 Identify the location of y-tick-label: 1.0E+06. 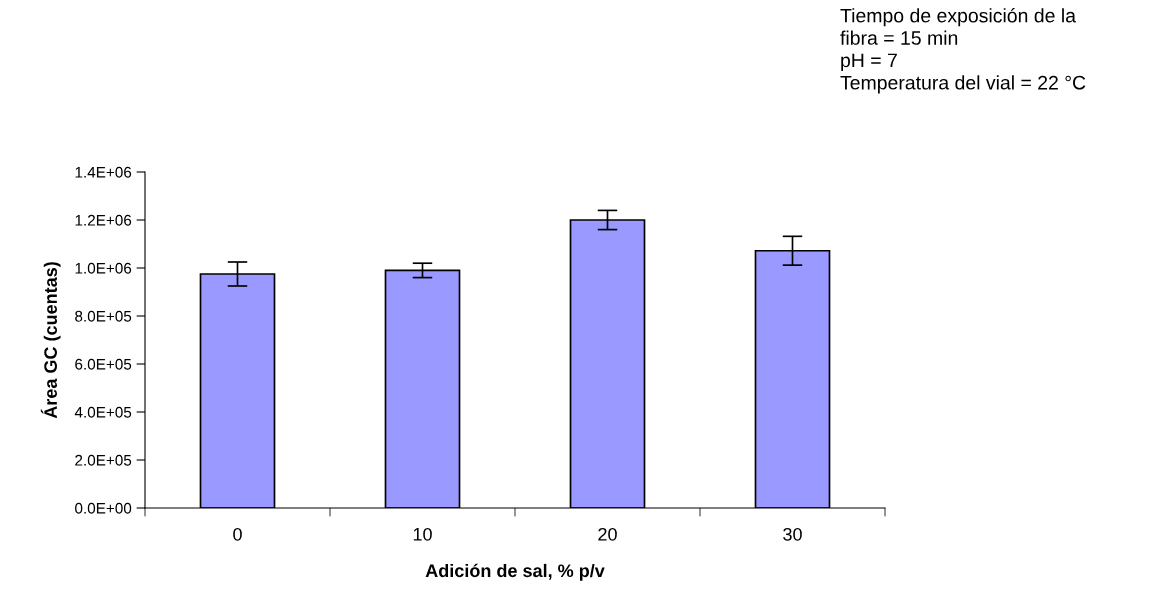
(103, 268).